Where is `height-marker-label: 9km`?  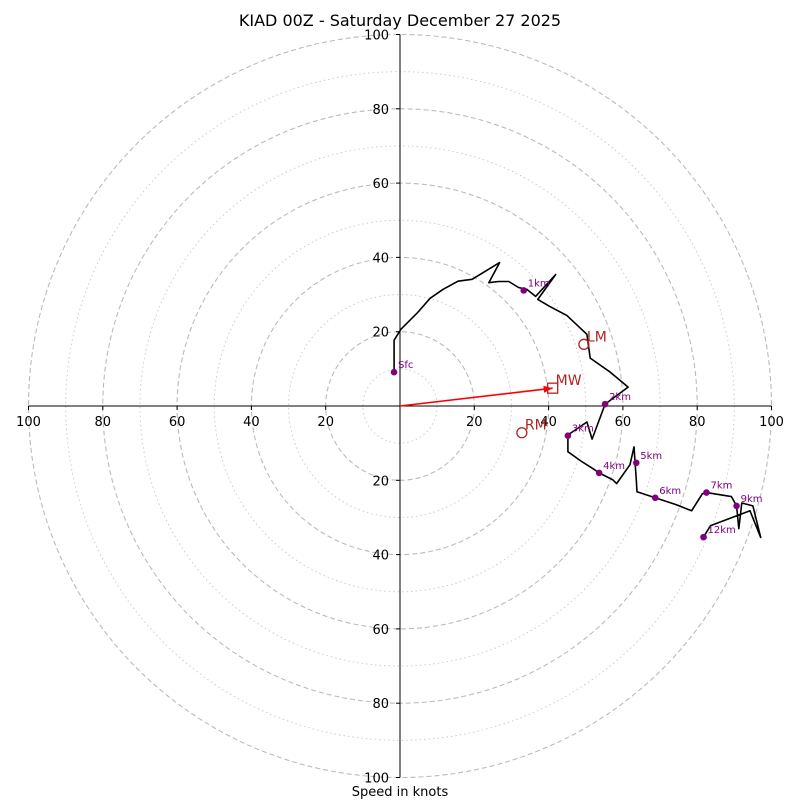 height-marker-label: 9km is located at coordinates (752, 499).